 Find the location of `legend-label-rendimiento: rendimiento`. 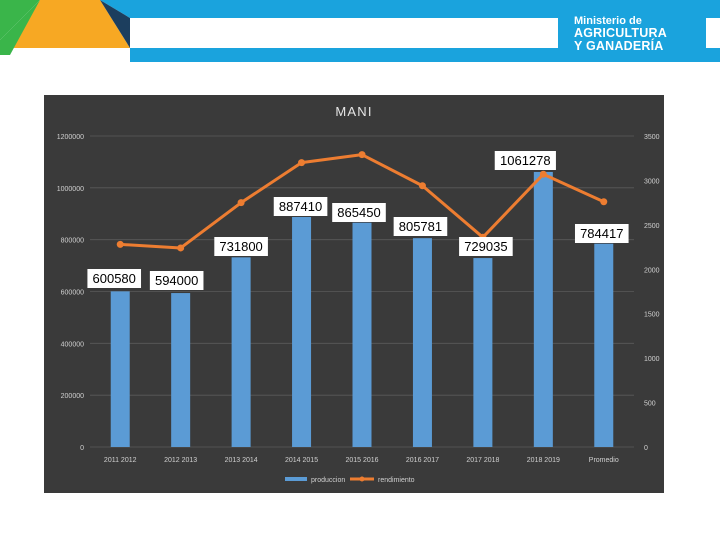

legend-label-rendimiento: rendimiento is located at coordinates (396, 480).